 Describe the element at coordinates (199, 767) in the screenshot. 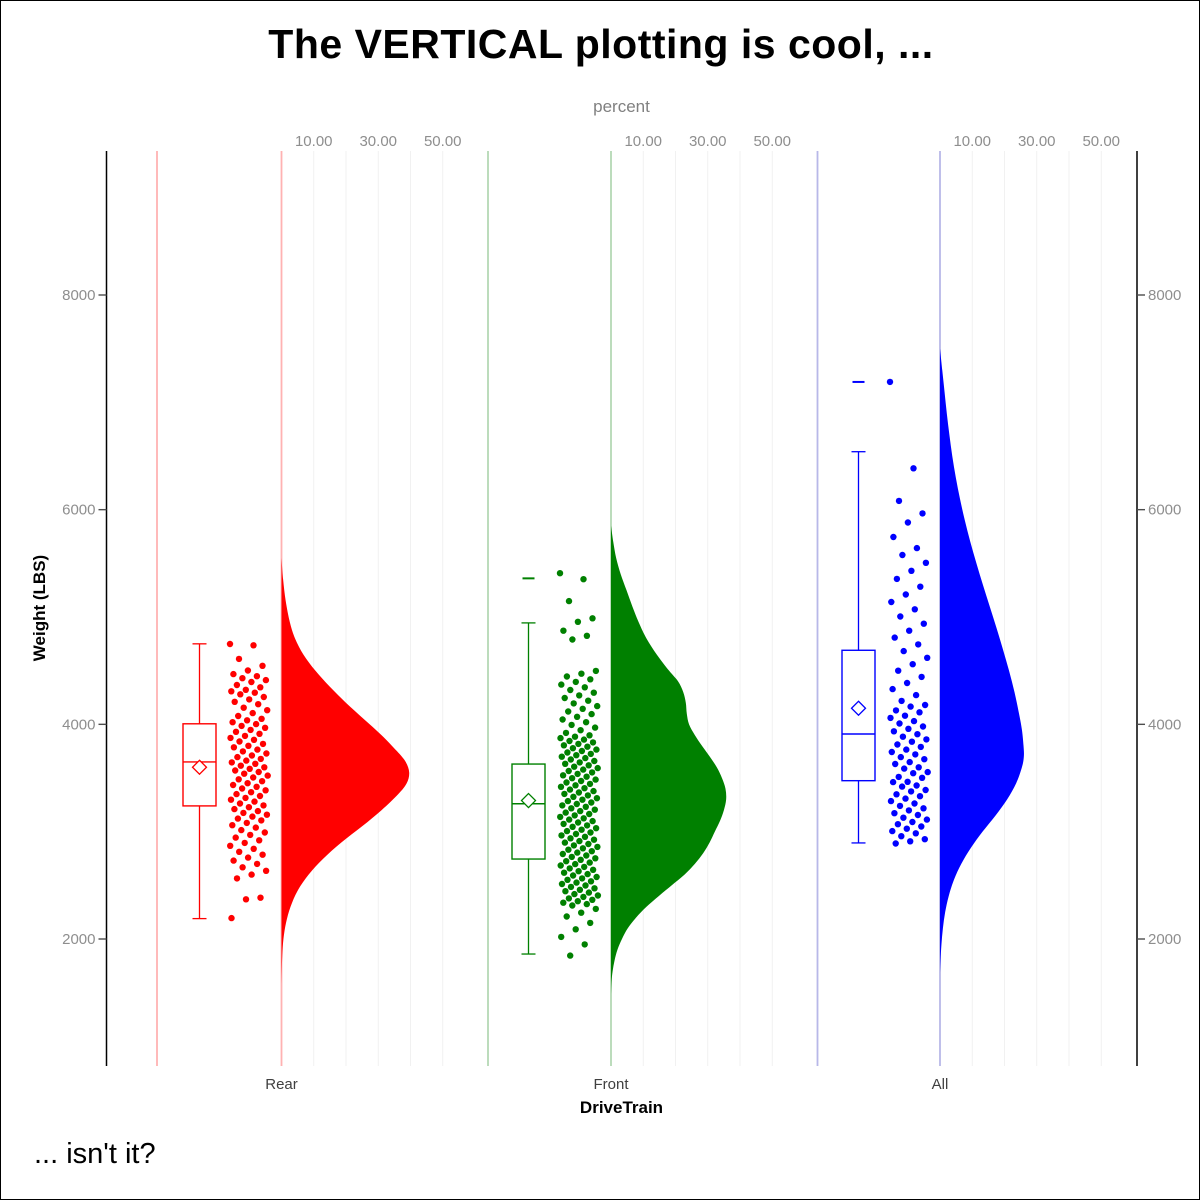

I see `mean-diamond-rear` at that location.